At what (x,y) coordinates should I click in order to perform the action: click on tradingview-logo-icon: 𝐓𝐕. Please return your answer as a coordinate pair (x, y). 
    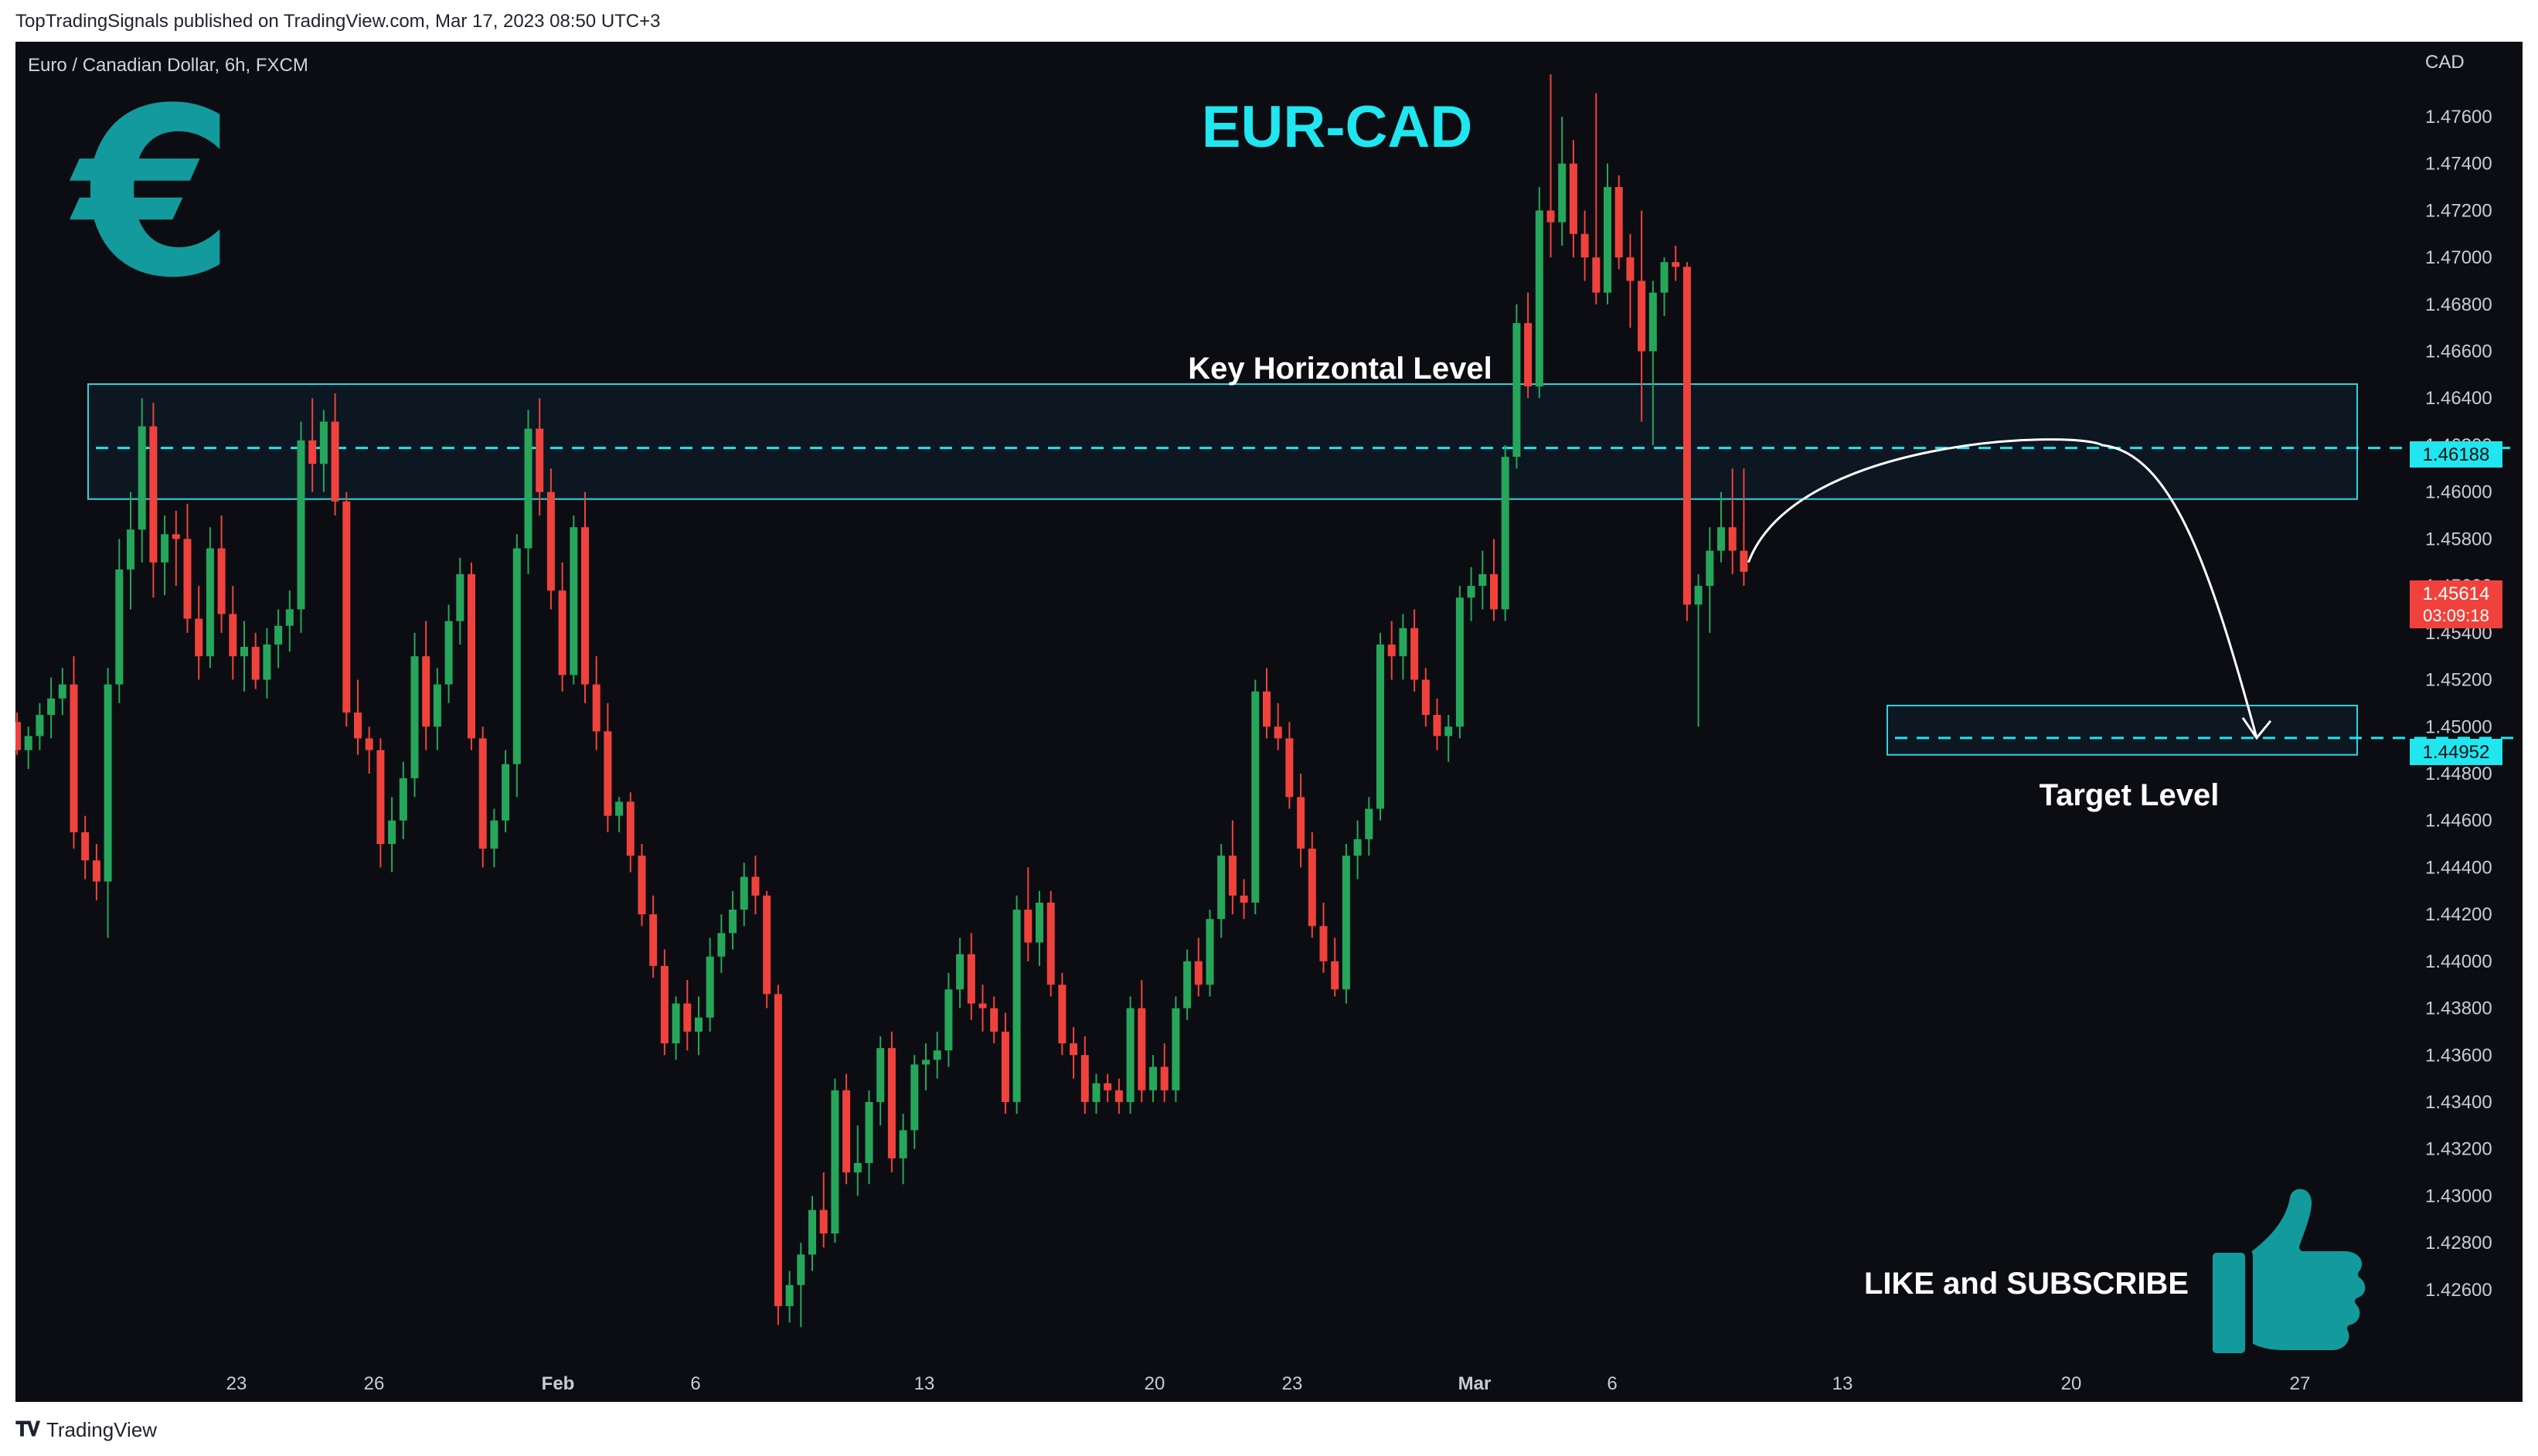
    Looking at the image, I should click on (27, 1429).